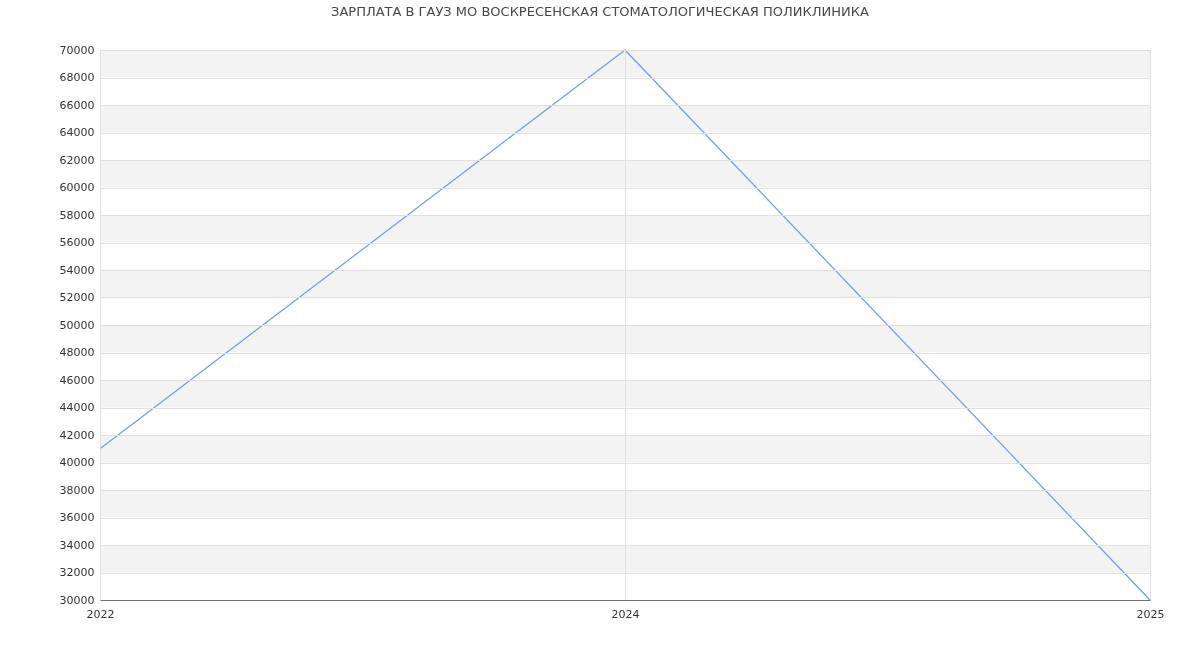 The image size is (1200, 650). I want to click on y-tick-label: 40000, so click(77, 462).